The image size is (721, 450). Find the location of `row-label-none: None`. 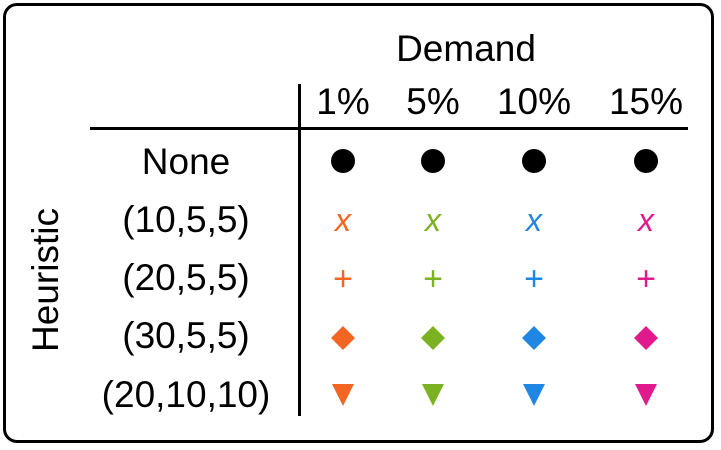

row-label-none: None is located at coordinates (186, 161).